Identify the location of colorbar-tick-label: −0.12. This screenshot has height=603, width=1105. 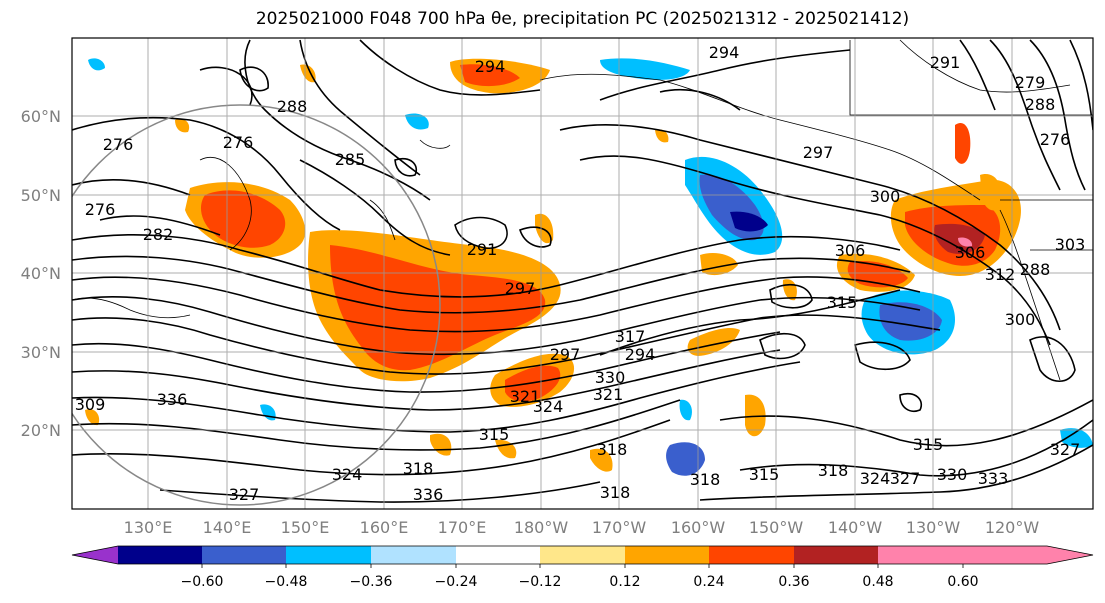
(540, 582).